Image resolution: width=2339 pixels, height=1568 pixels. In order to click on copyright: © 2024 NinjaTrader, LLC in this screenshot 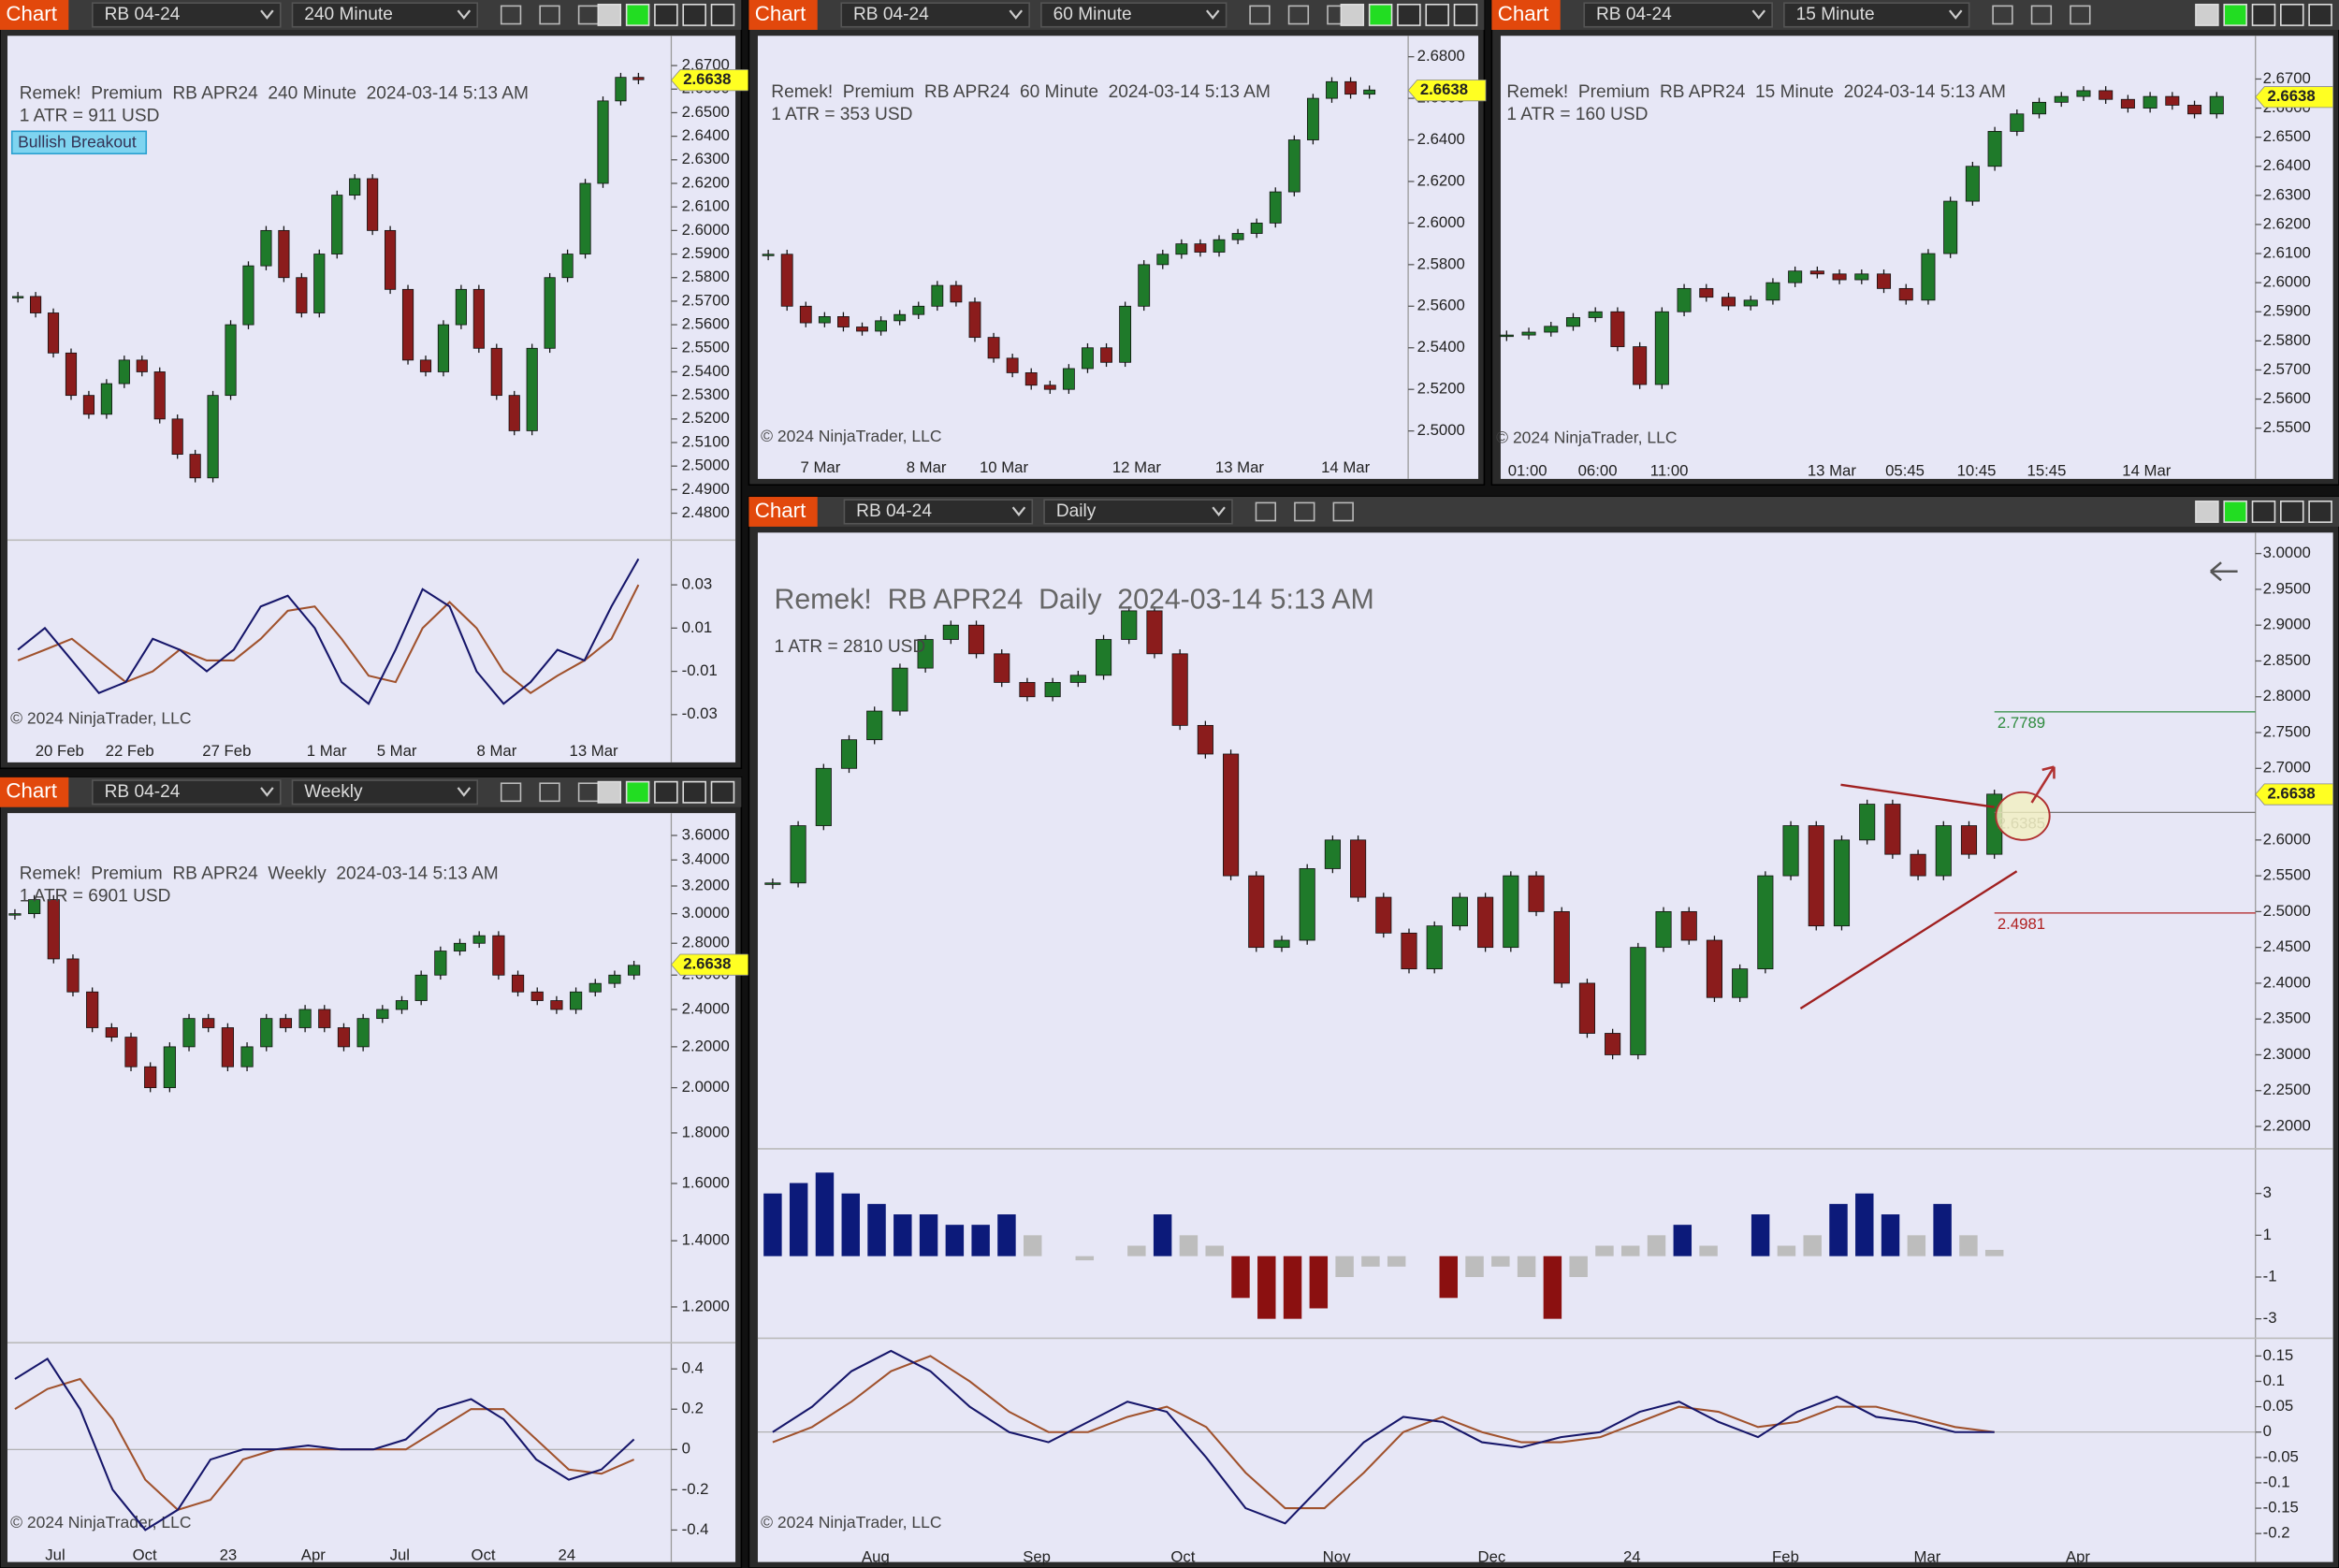, I will do `click(100, 717)`.